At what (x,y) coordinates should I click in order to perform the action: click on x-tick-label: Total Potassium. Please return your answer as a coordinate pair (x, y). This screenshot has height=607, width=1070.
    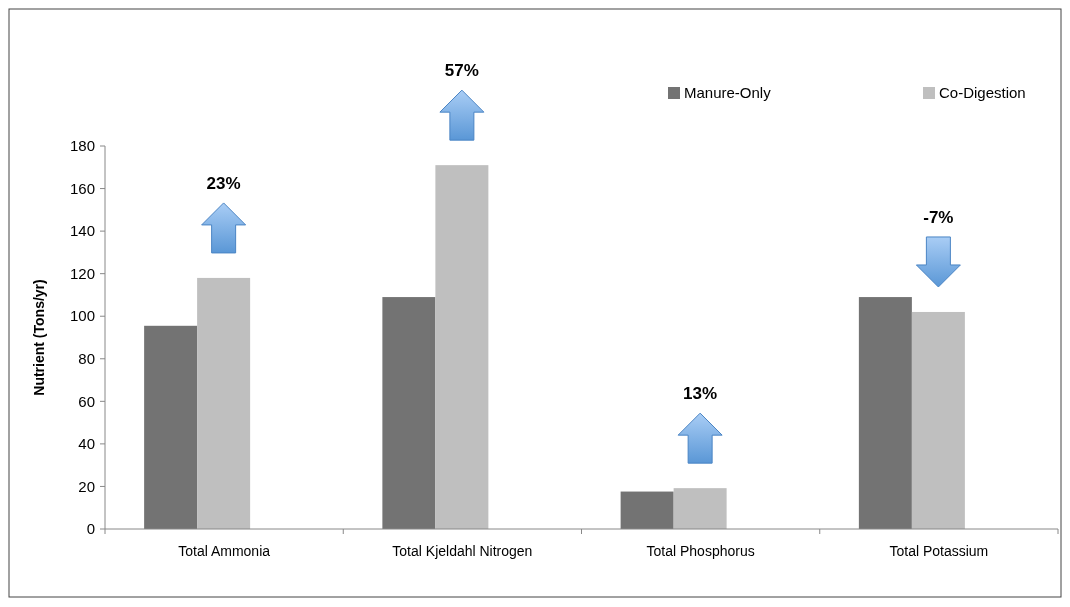
    Looking at the image, I should click on (939, 551).